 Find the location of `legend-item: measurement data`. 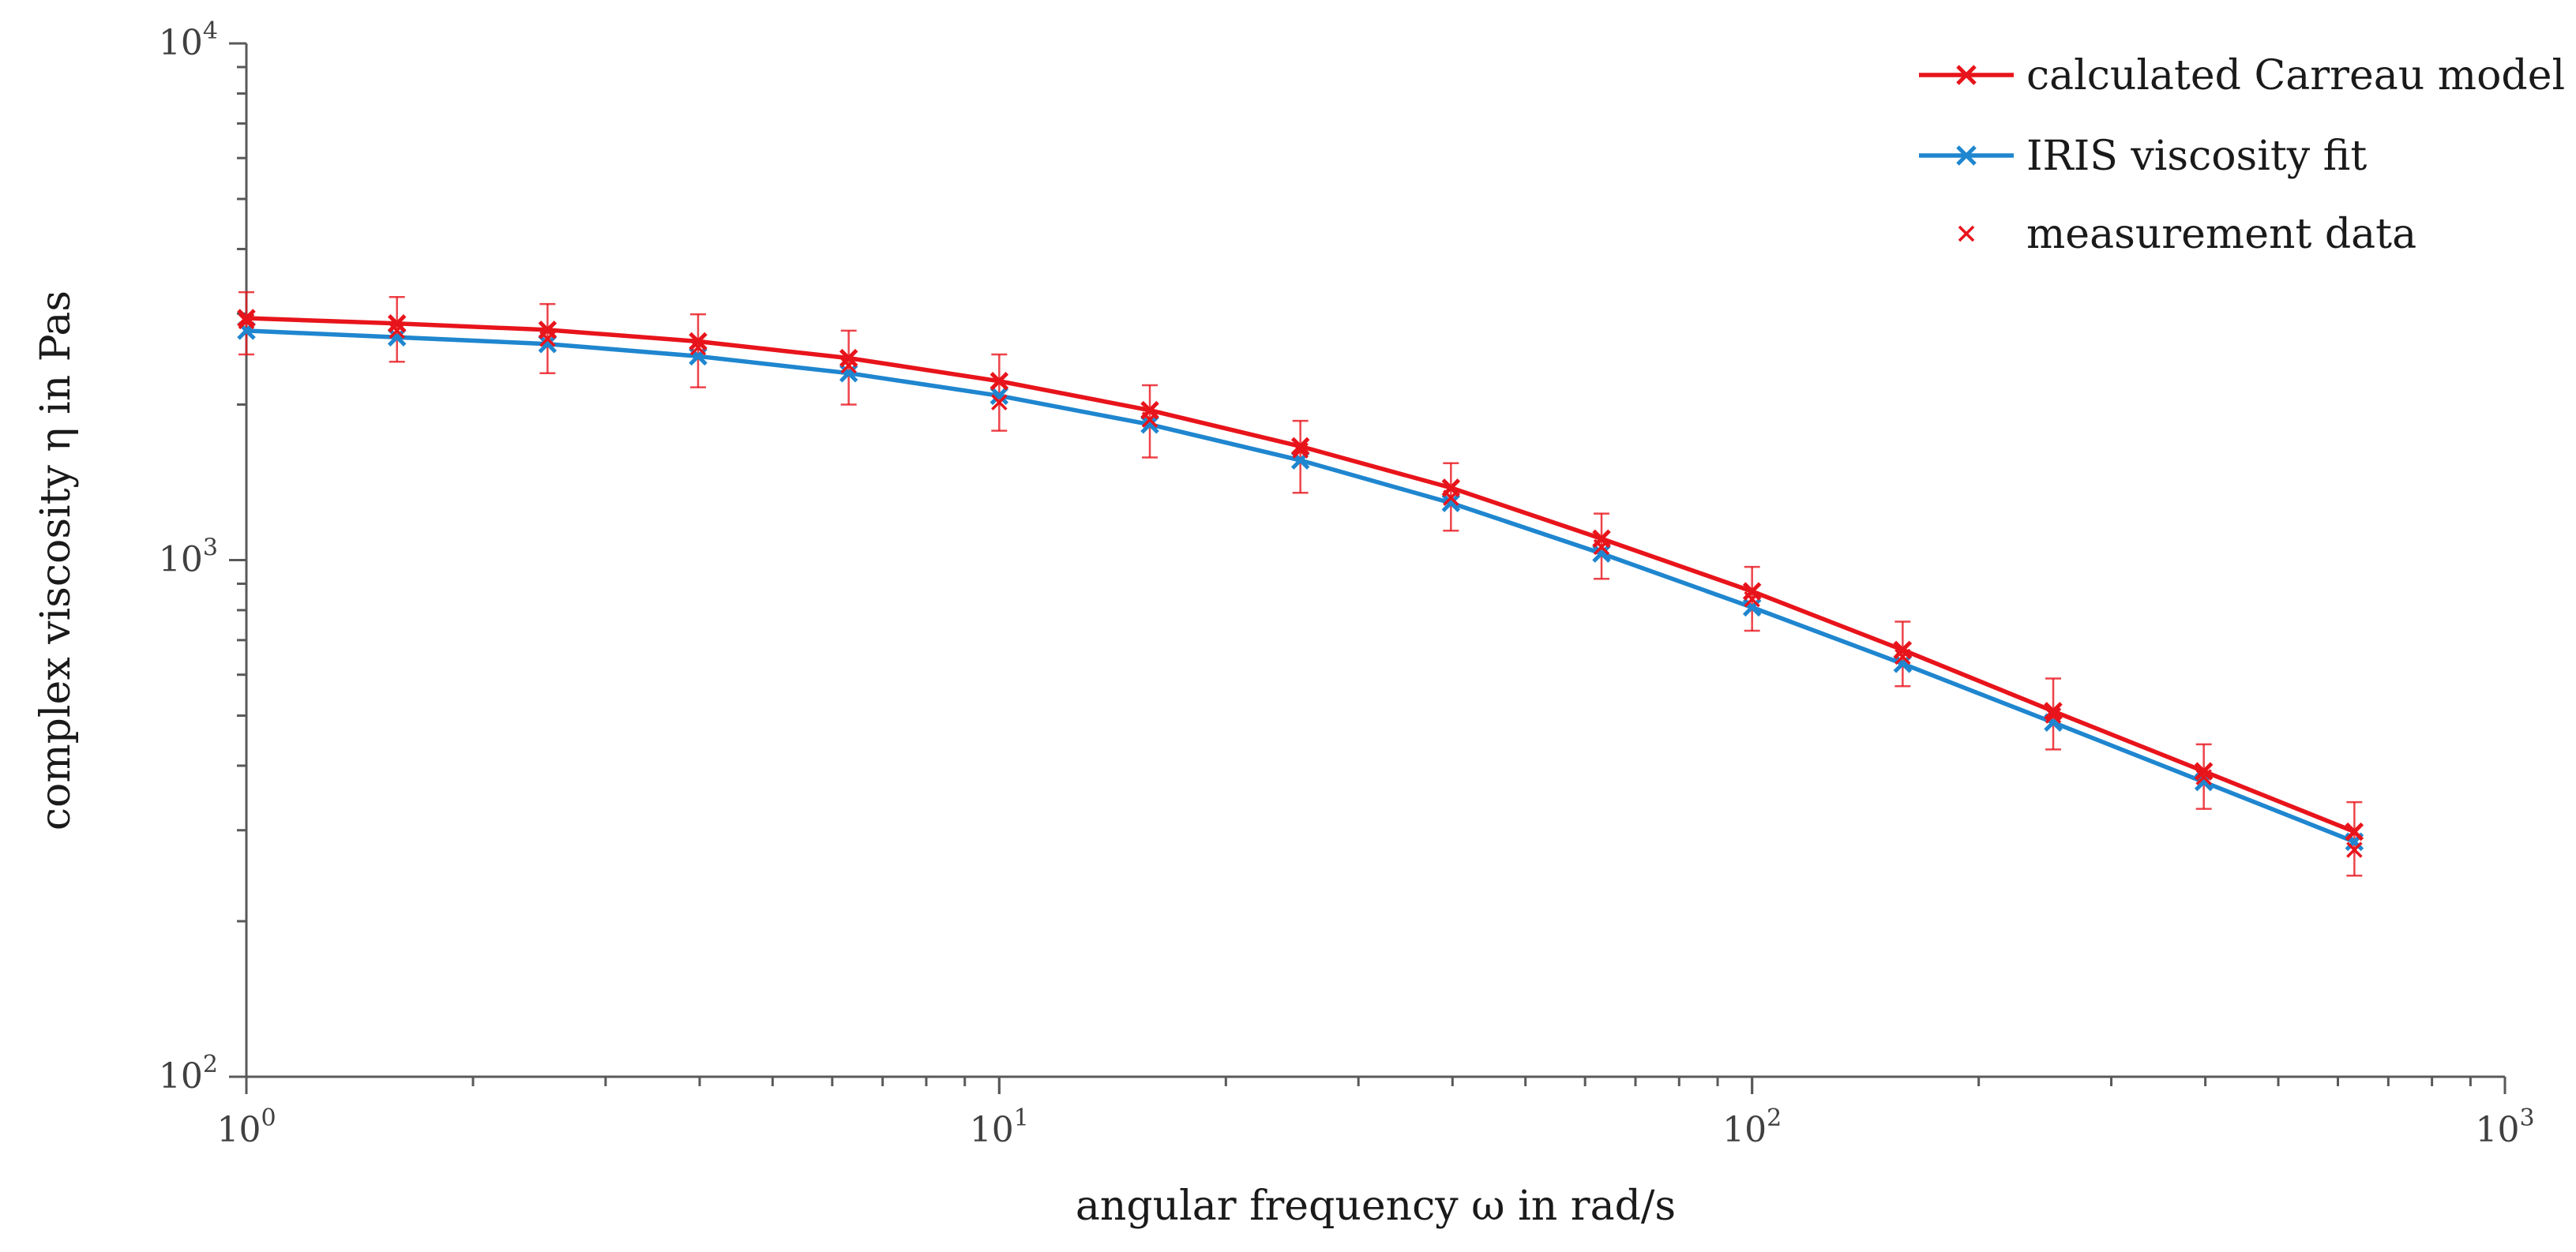

legend-item: measurement data is located at coordinates (2187, 234).